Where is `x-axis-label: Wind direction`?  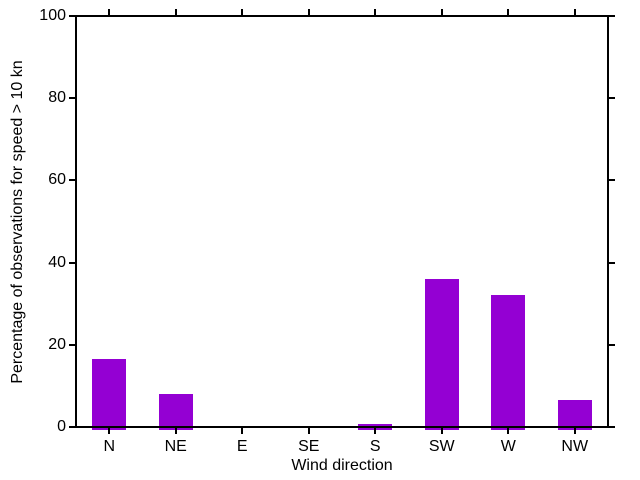 x-axis-label: Wind direction is located at coordinates (342, 465).